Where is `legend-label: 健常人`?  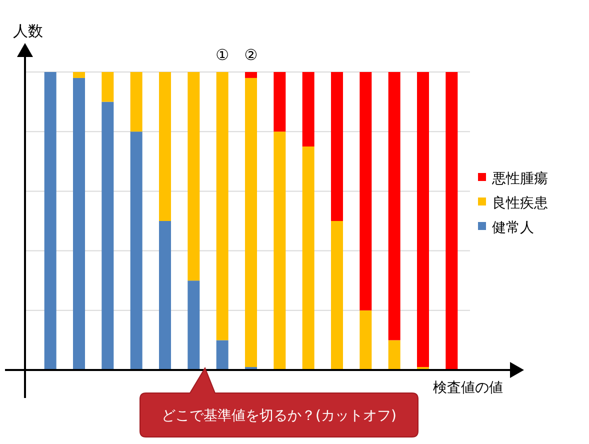 legend-label: 健常人 is located at coordinates (513, 228).